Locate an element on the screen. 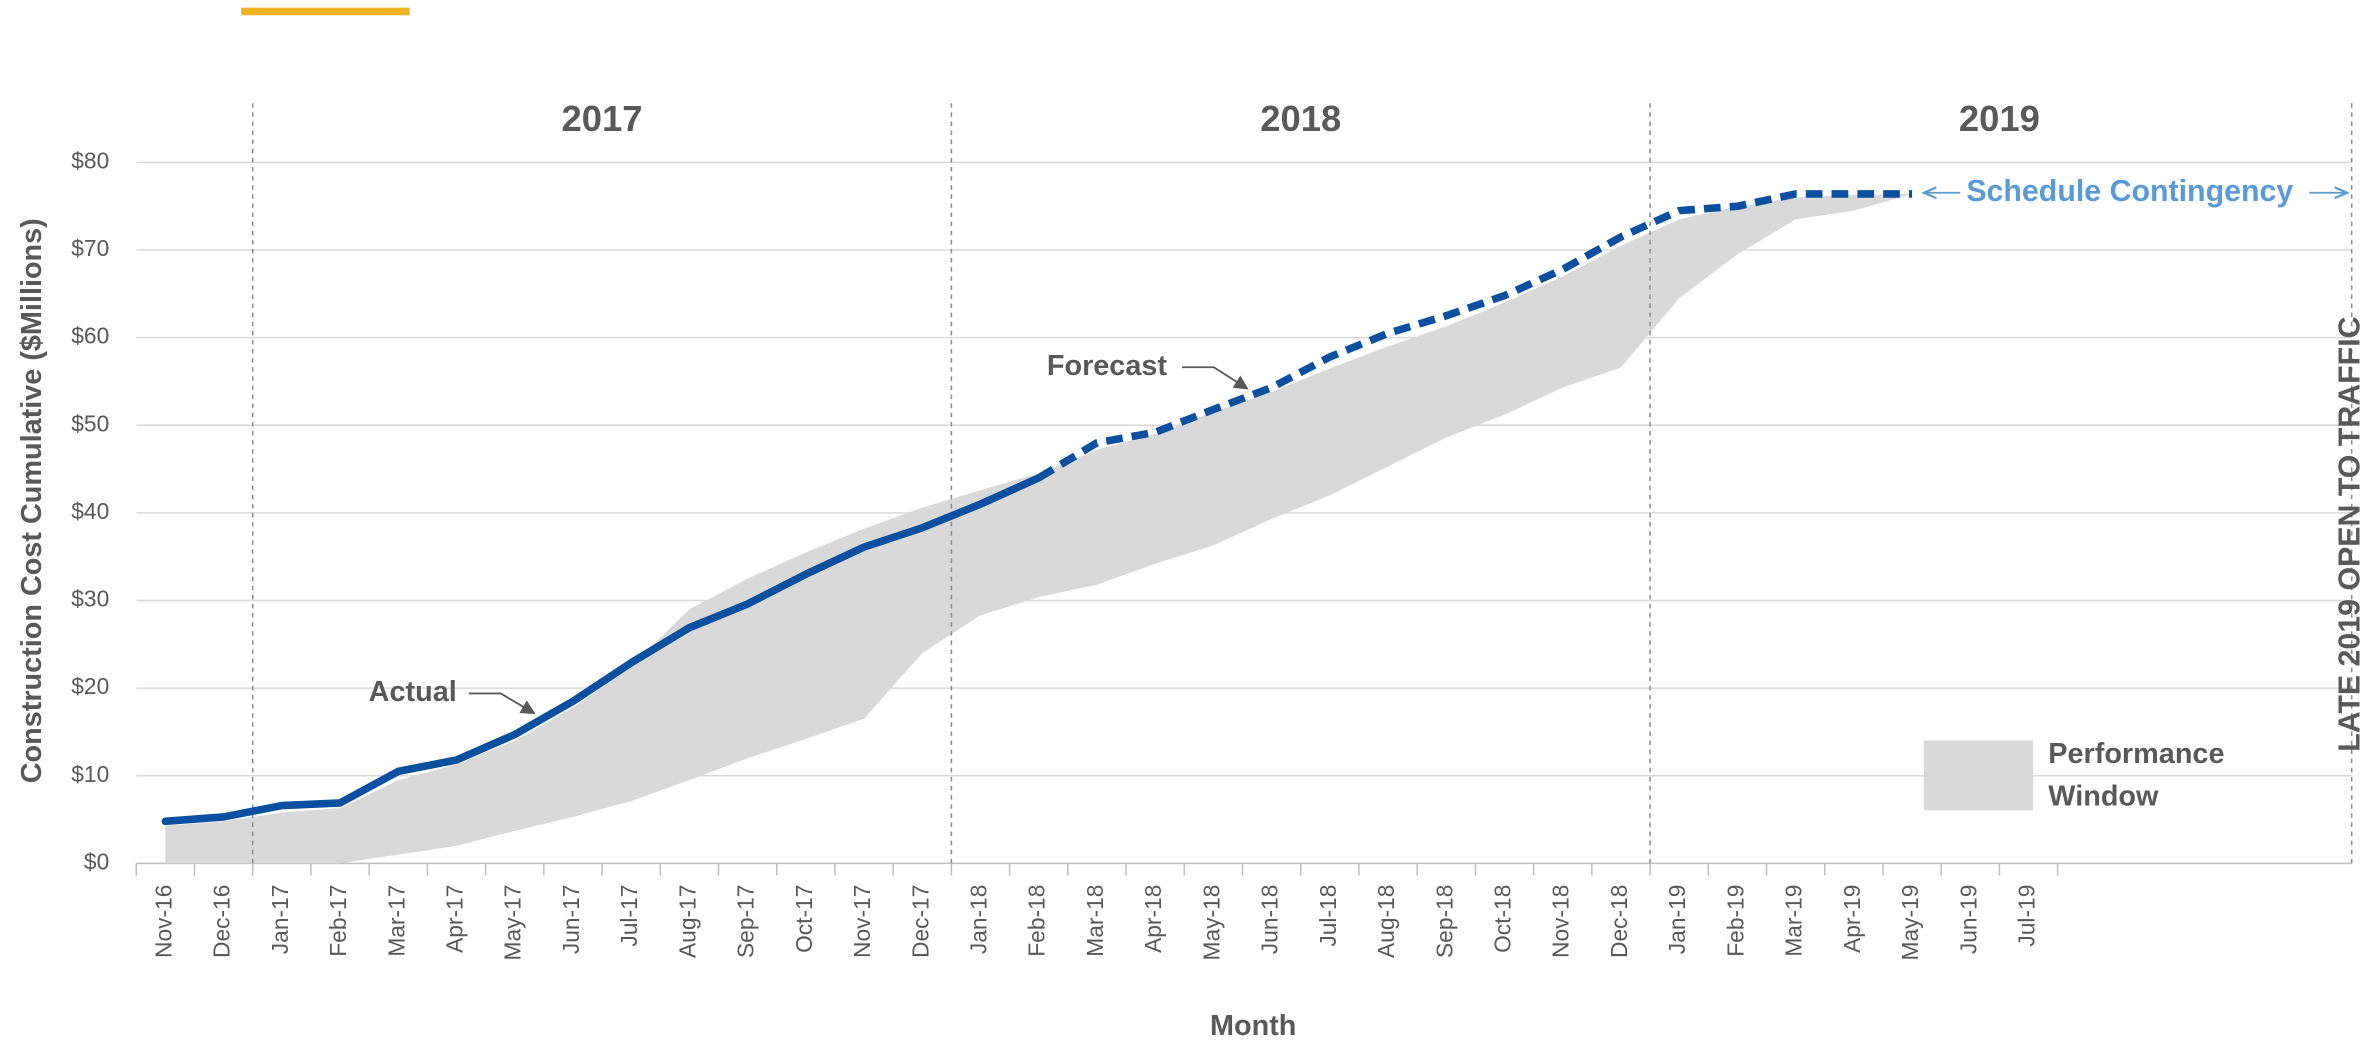 Image resolution: width=2379 pixels, height=1044 pixels. legend-label: Performance Window is located at coordinates (2136, 776).